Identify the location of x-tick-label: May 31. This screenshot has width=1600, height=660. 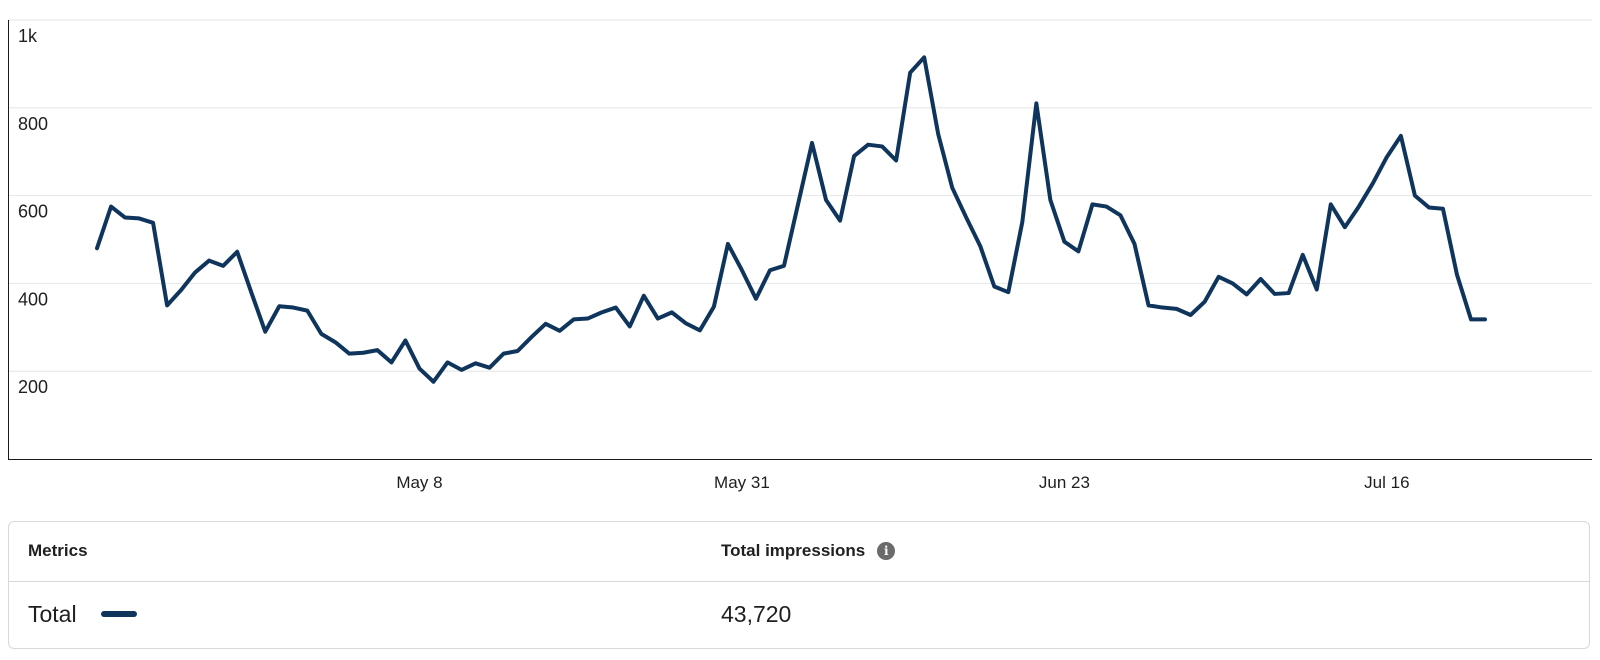
(742, 482).